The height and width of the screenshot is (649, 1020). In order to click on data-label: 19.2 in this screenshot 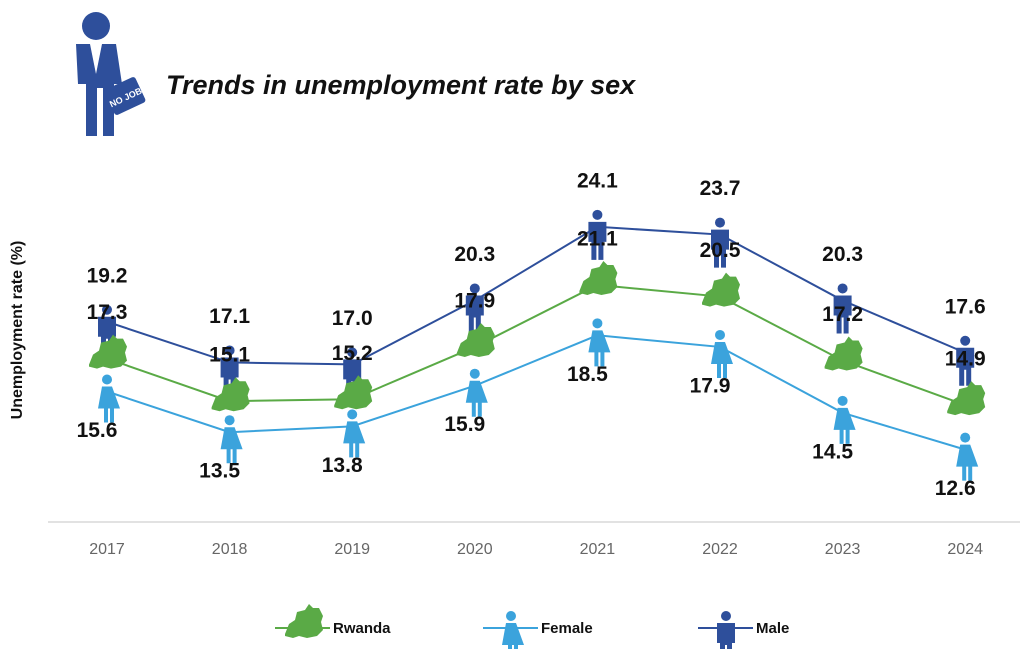, I will do `click(107, 275)`.